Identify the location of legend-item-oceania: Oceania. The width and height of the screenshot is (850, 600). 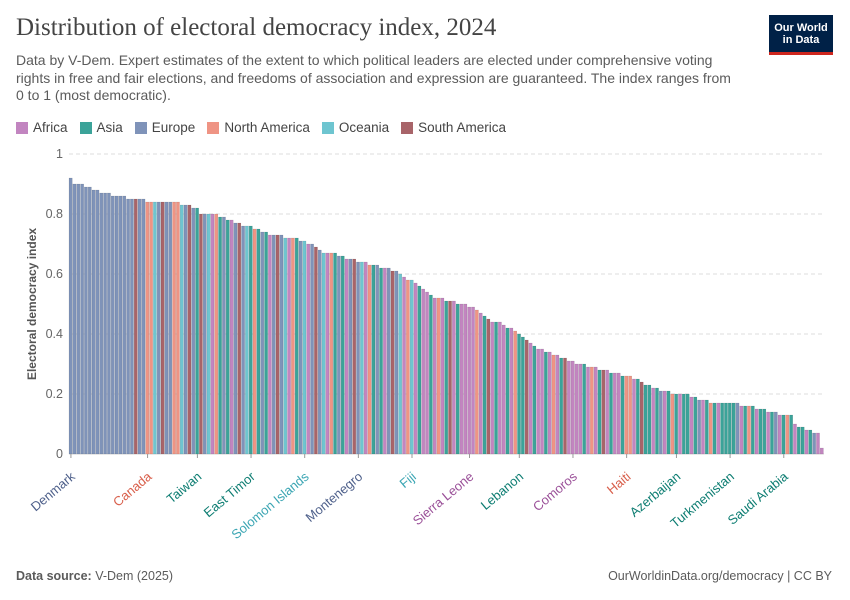
(355, 127).